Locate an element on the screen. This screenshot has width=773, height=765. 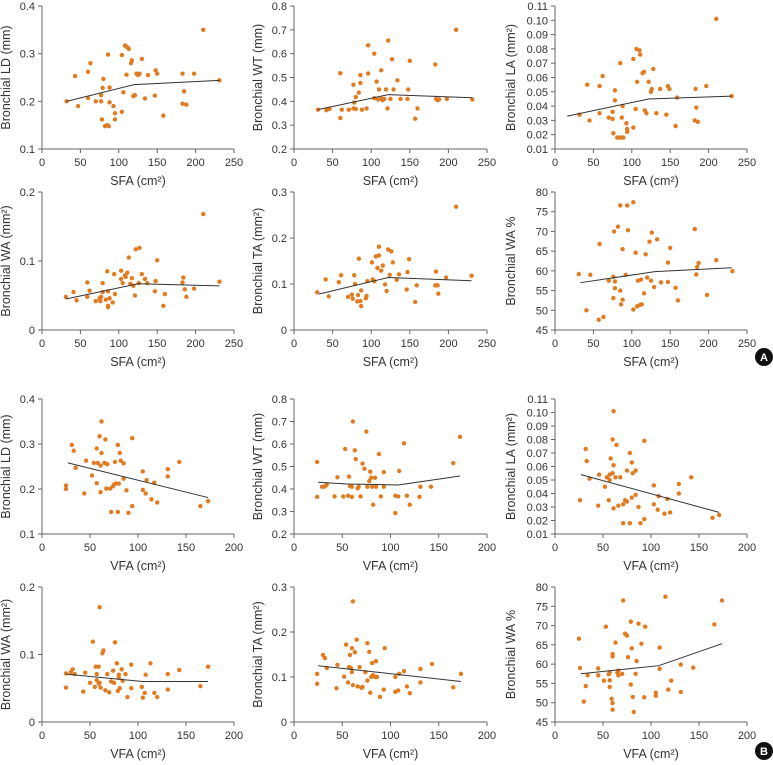
x-tick-label: 0 is located at coordinates (555, 736).